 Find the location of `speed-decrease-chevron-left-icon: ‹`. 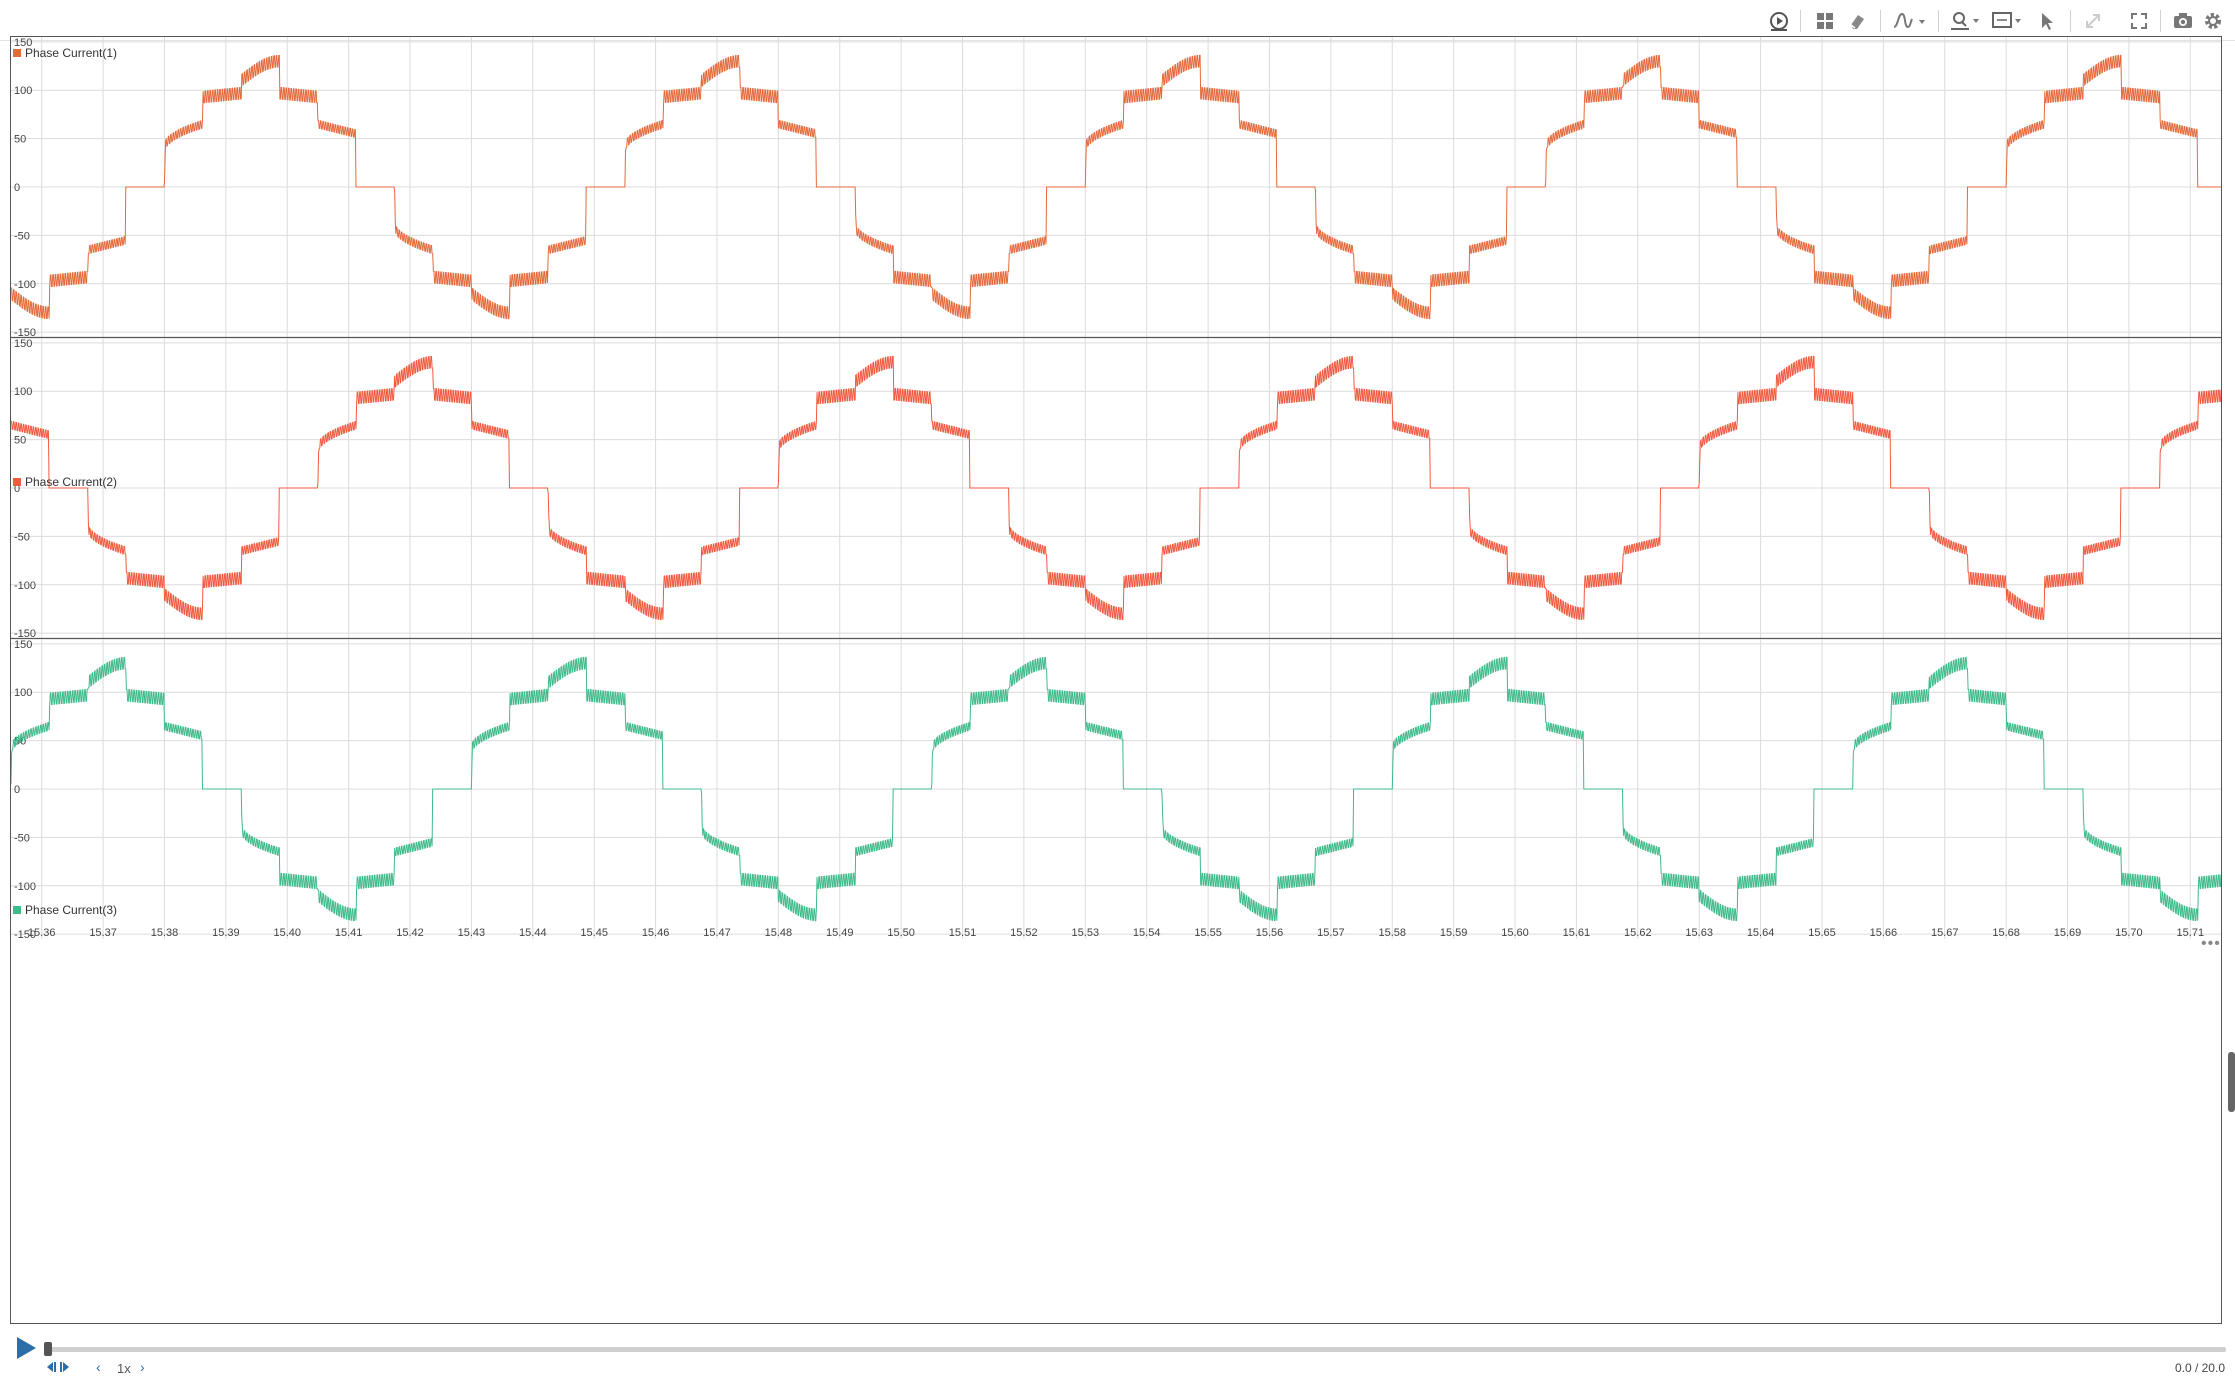

speed-decrease-chevron-left-icon: ‹ is located at coordinates (98, 1367).